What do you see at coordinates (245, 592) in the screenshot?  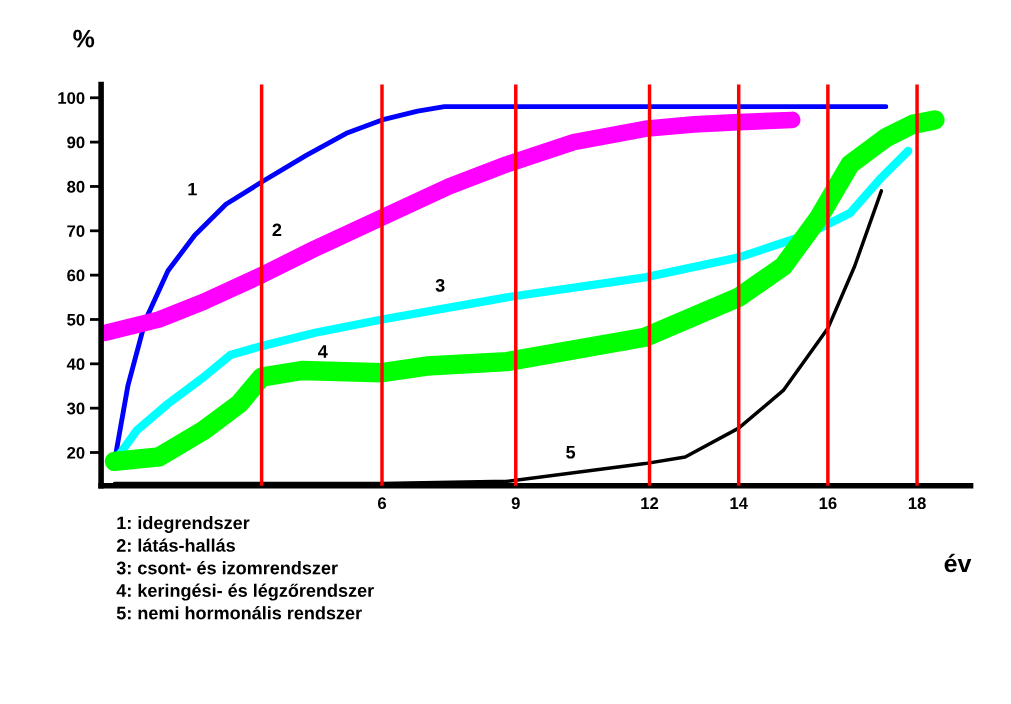 I see `text: 4: keringési- és légzőrendszer` at bounding box center [245, 592].